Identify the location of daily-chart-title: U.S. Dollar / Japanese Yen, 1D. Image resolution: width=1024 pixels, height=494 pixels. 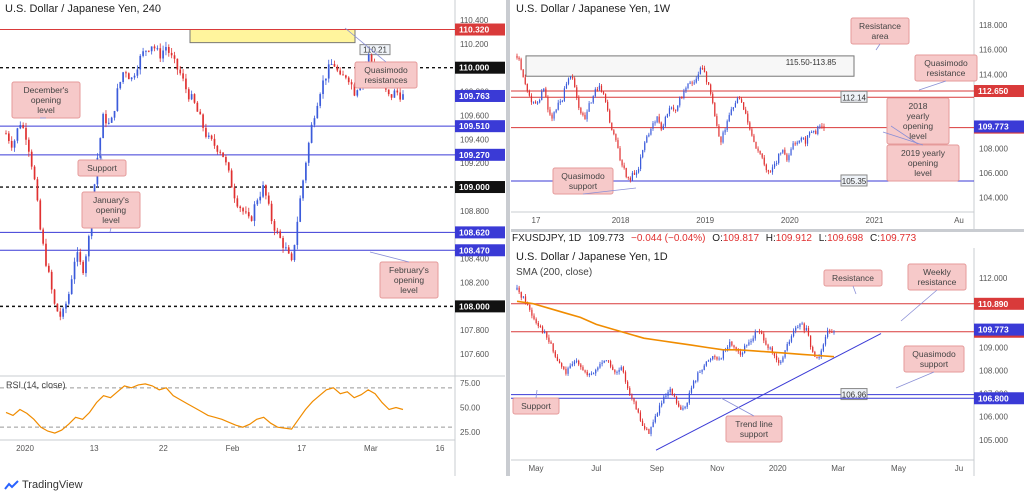
(592, 257).